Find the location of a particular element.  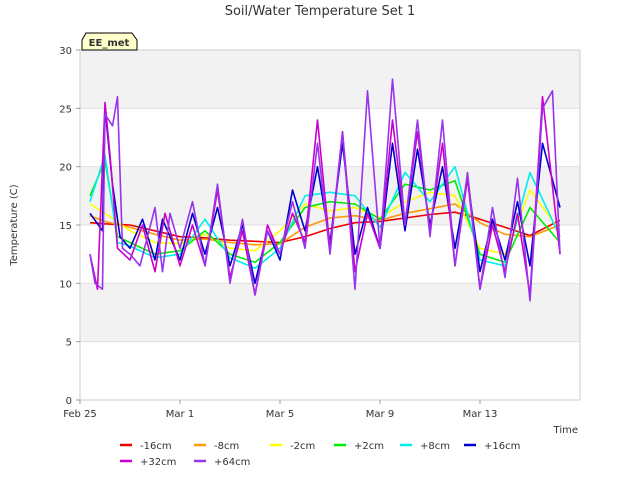

y-tick-label: 25 is located at coordinates (65, 109).